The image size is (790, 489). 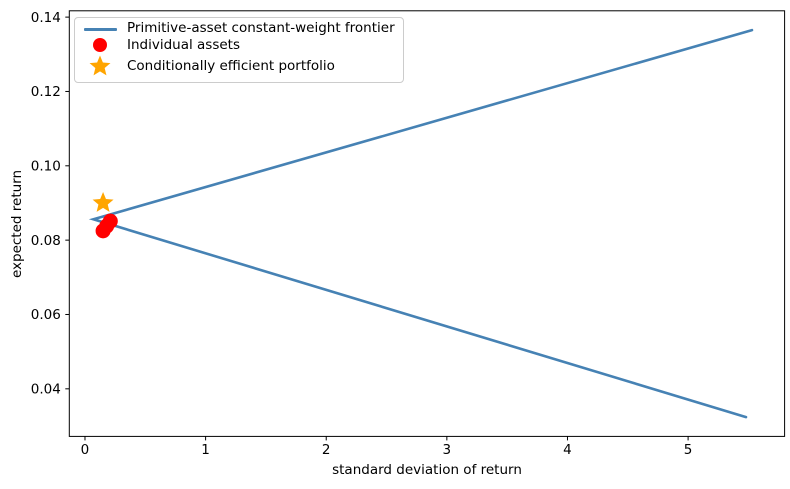 What do you see at coordinates (17, 224) in the screenshot?
I see `y-axis-label: expected return` at bounding box center [17, 224].